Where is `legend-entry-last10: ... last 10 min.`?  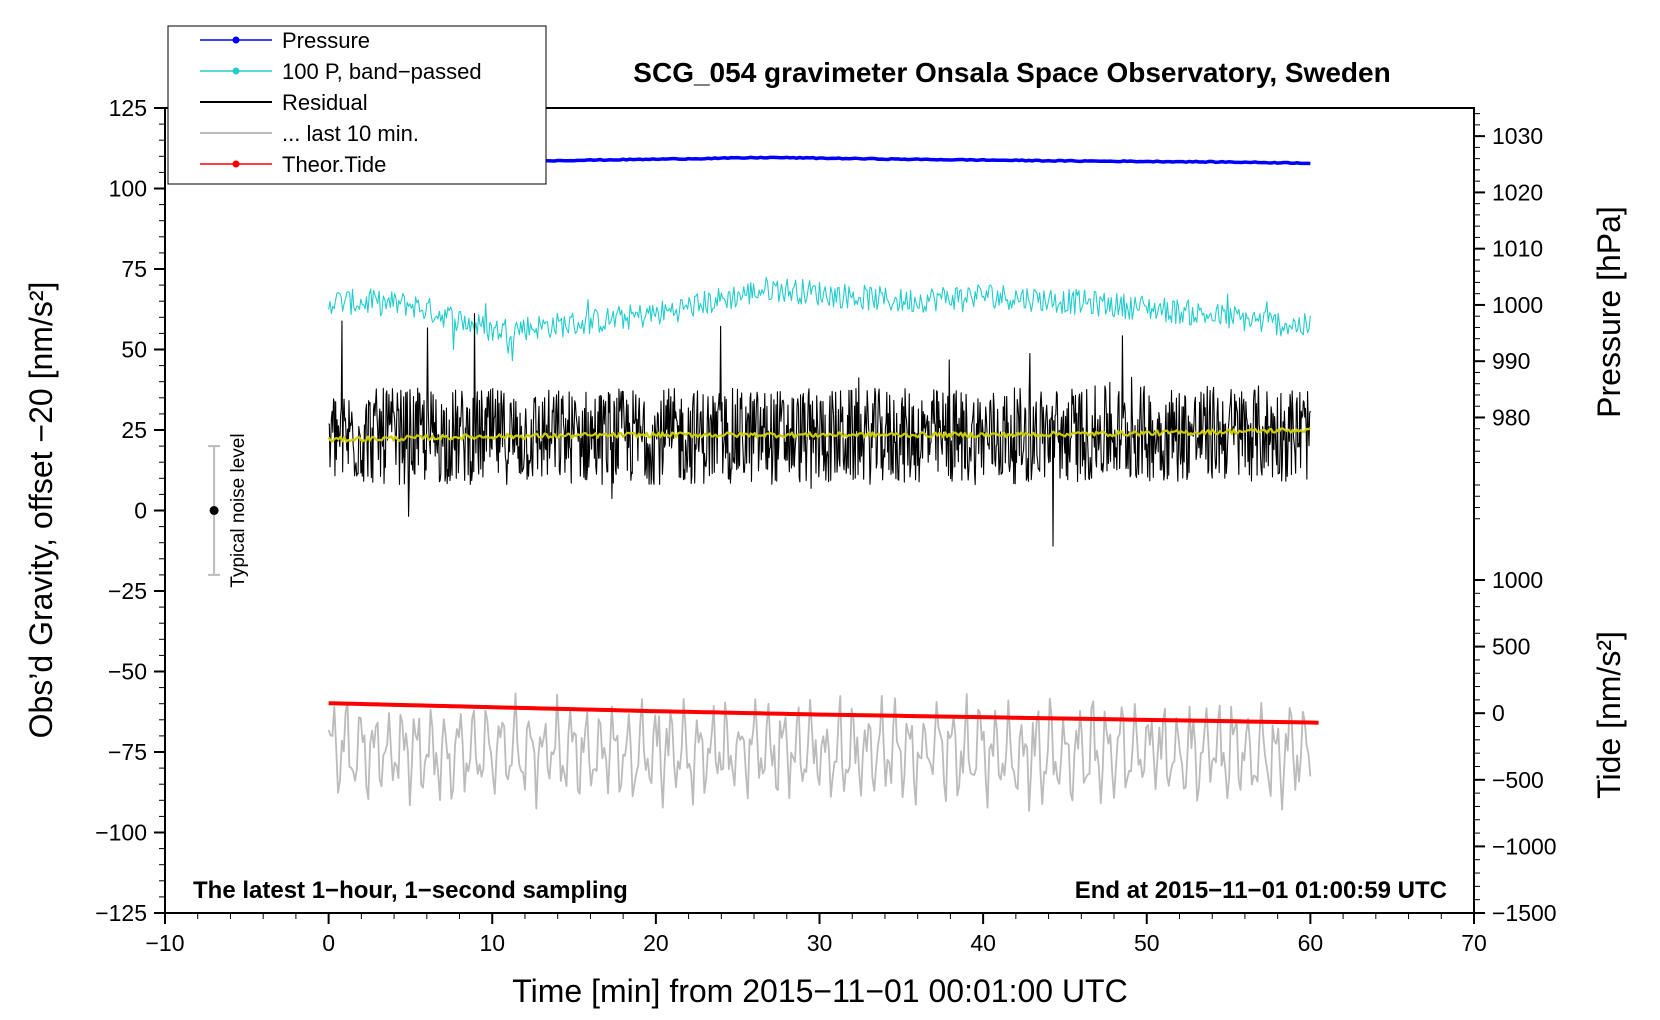
legend-entry-last10: ... last 10 min. is located at coordinates (309, 133).